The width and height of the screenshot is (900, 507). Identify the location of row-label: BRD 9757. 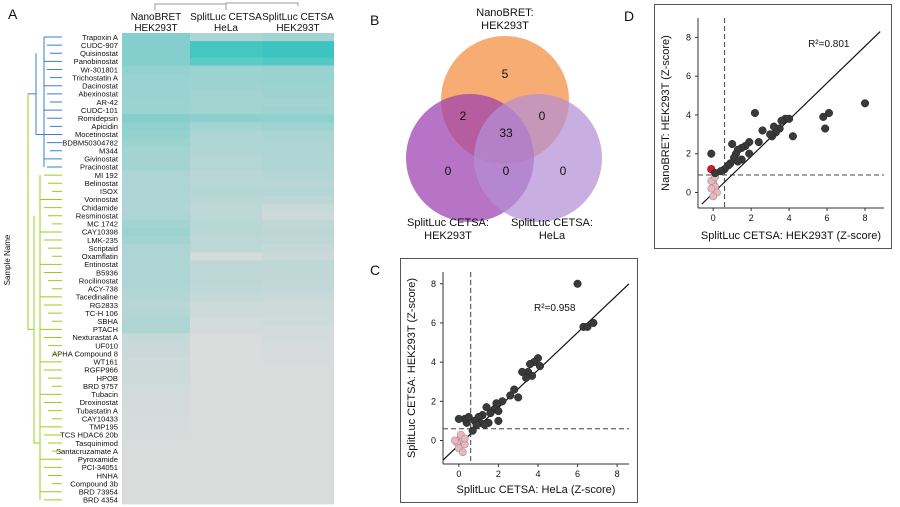
(100, 386).